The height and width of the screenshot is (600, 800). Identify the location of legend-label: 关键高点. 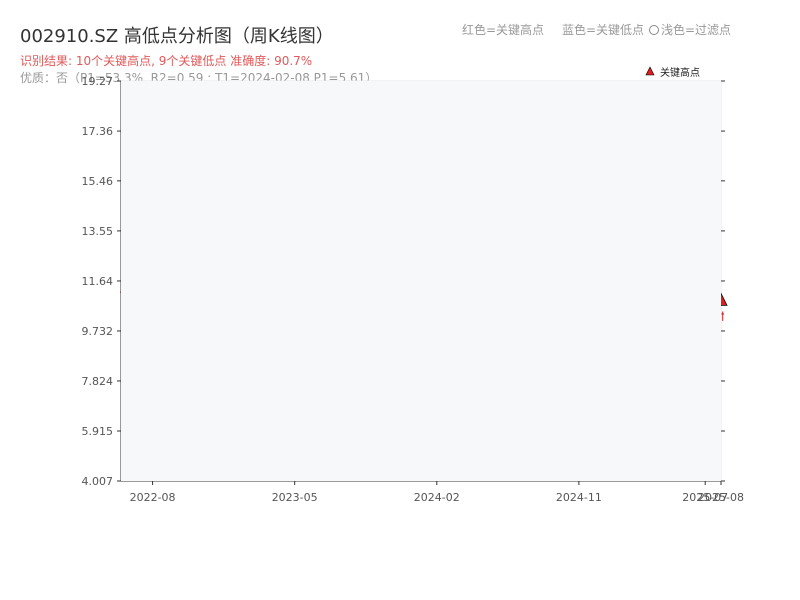
(680, 72).